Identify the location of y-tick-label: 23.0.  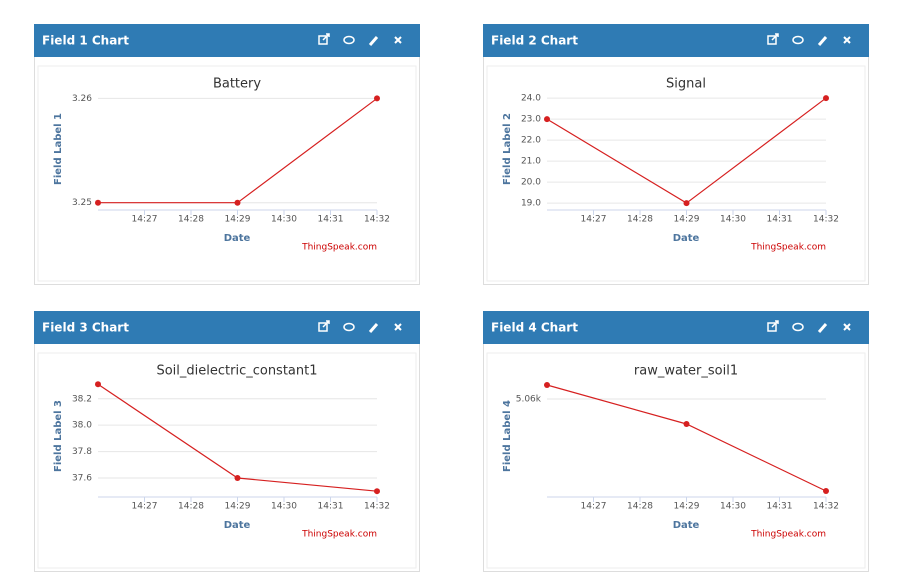
(531, 120).